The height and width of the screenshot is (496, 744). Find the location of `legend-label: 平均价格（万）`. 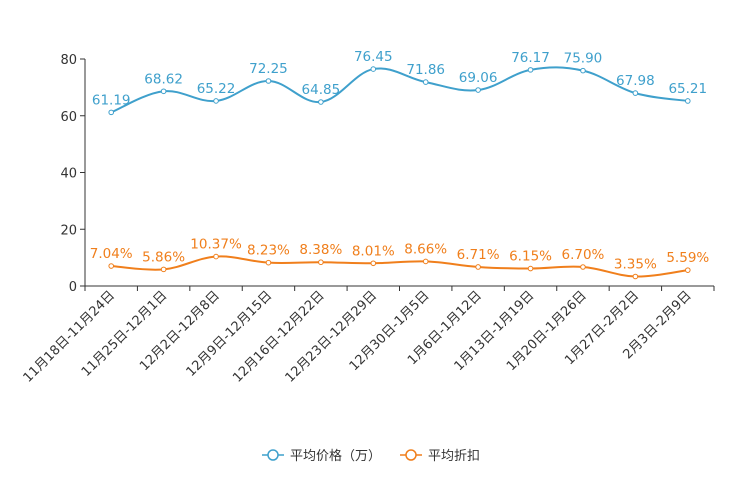

legend-label: 平均价格（万） is located at coordinates (335, 456).